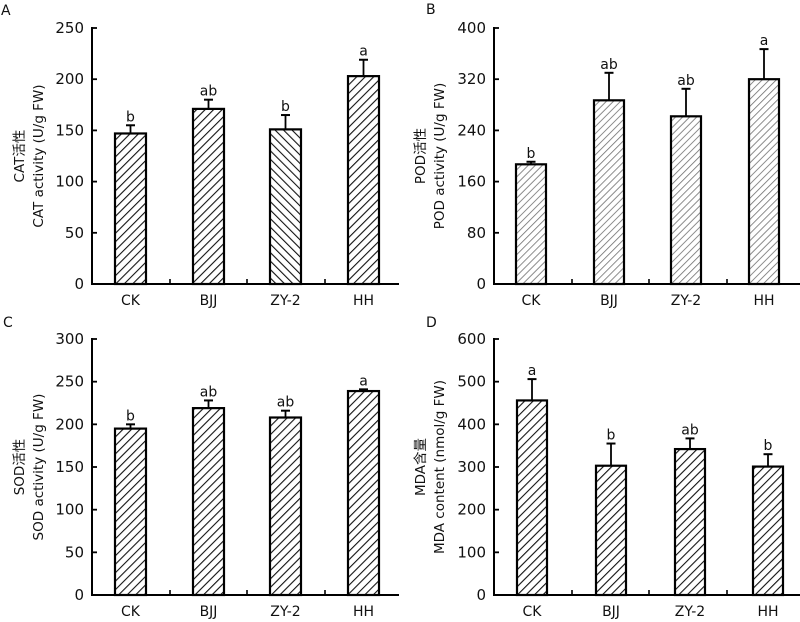 The image size is (800, 622). What do you see at coordinates (39, 467) in the screenshot?
I see `y-axis-title: SOD activity (U/g FW)` at bounding box center [39, 467].